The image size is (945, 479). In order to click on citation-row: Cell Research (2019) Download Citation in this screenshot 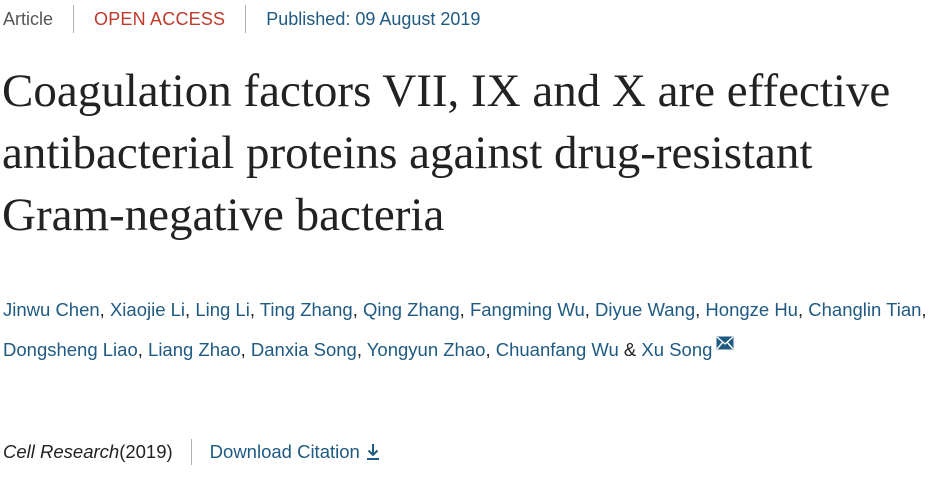, I will do `click(191, 452)`.